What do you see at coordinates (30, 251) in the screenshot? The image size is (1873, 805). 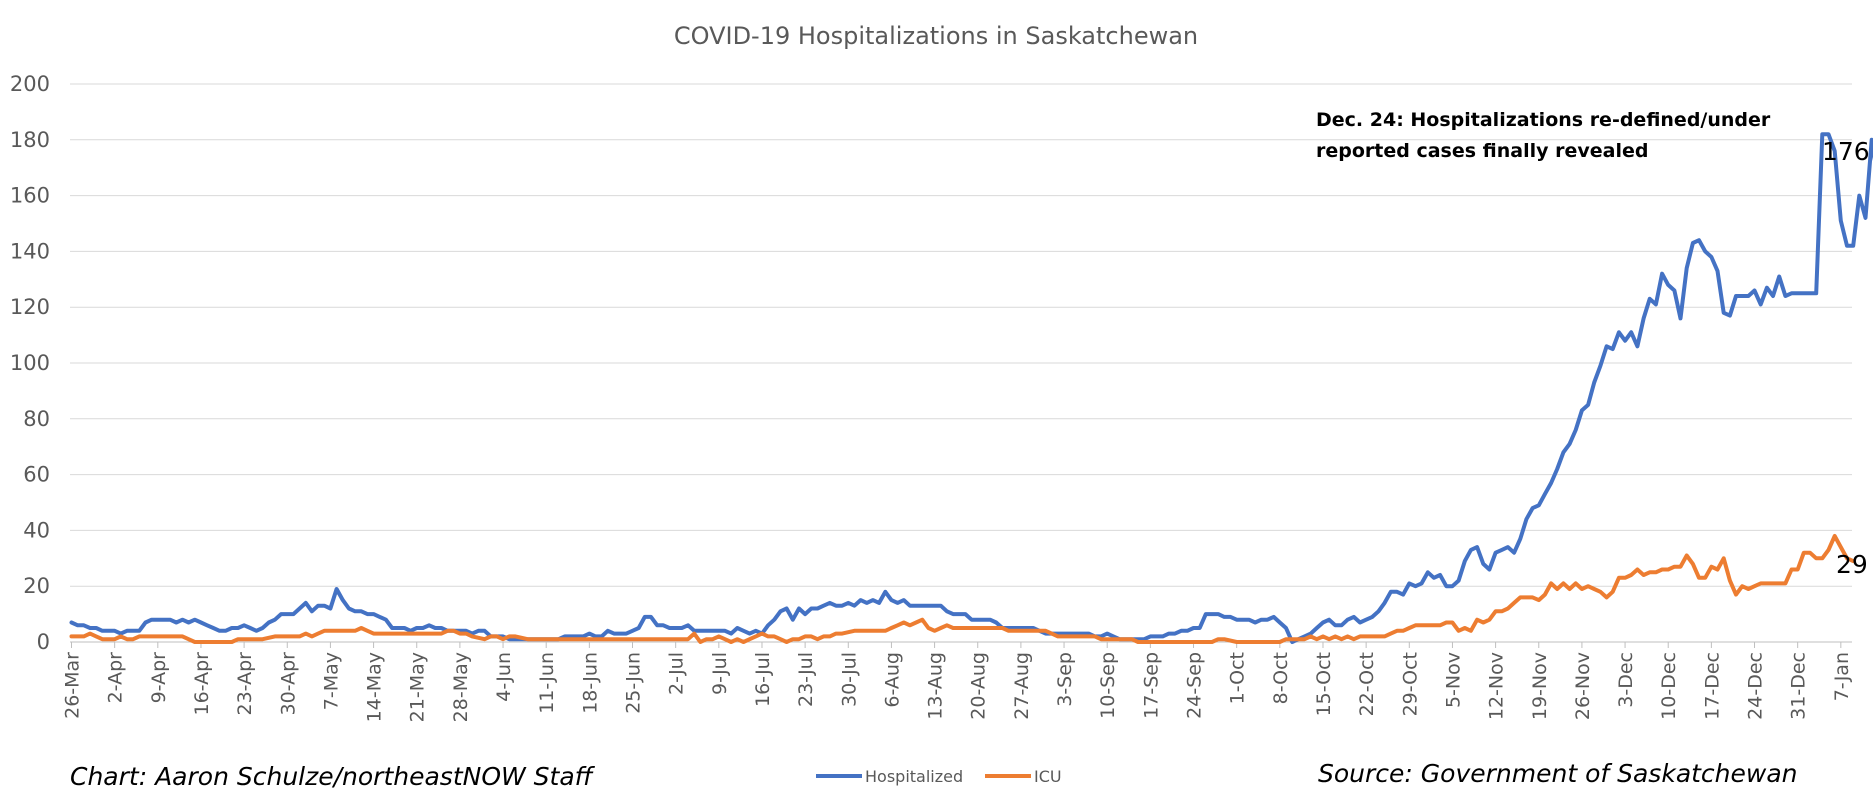 I see `y-tick-label: 140` at bounding box center [30, 251].